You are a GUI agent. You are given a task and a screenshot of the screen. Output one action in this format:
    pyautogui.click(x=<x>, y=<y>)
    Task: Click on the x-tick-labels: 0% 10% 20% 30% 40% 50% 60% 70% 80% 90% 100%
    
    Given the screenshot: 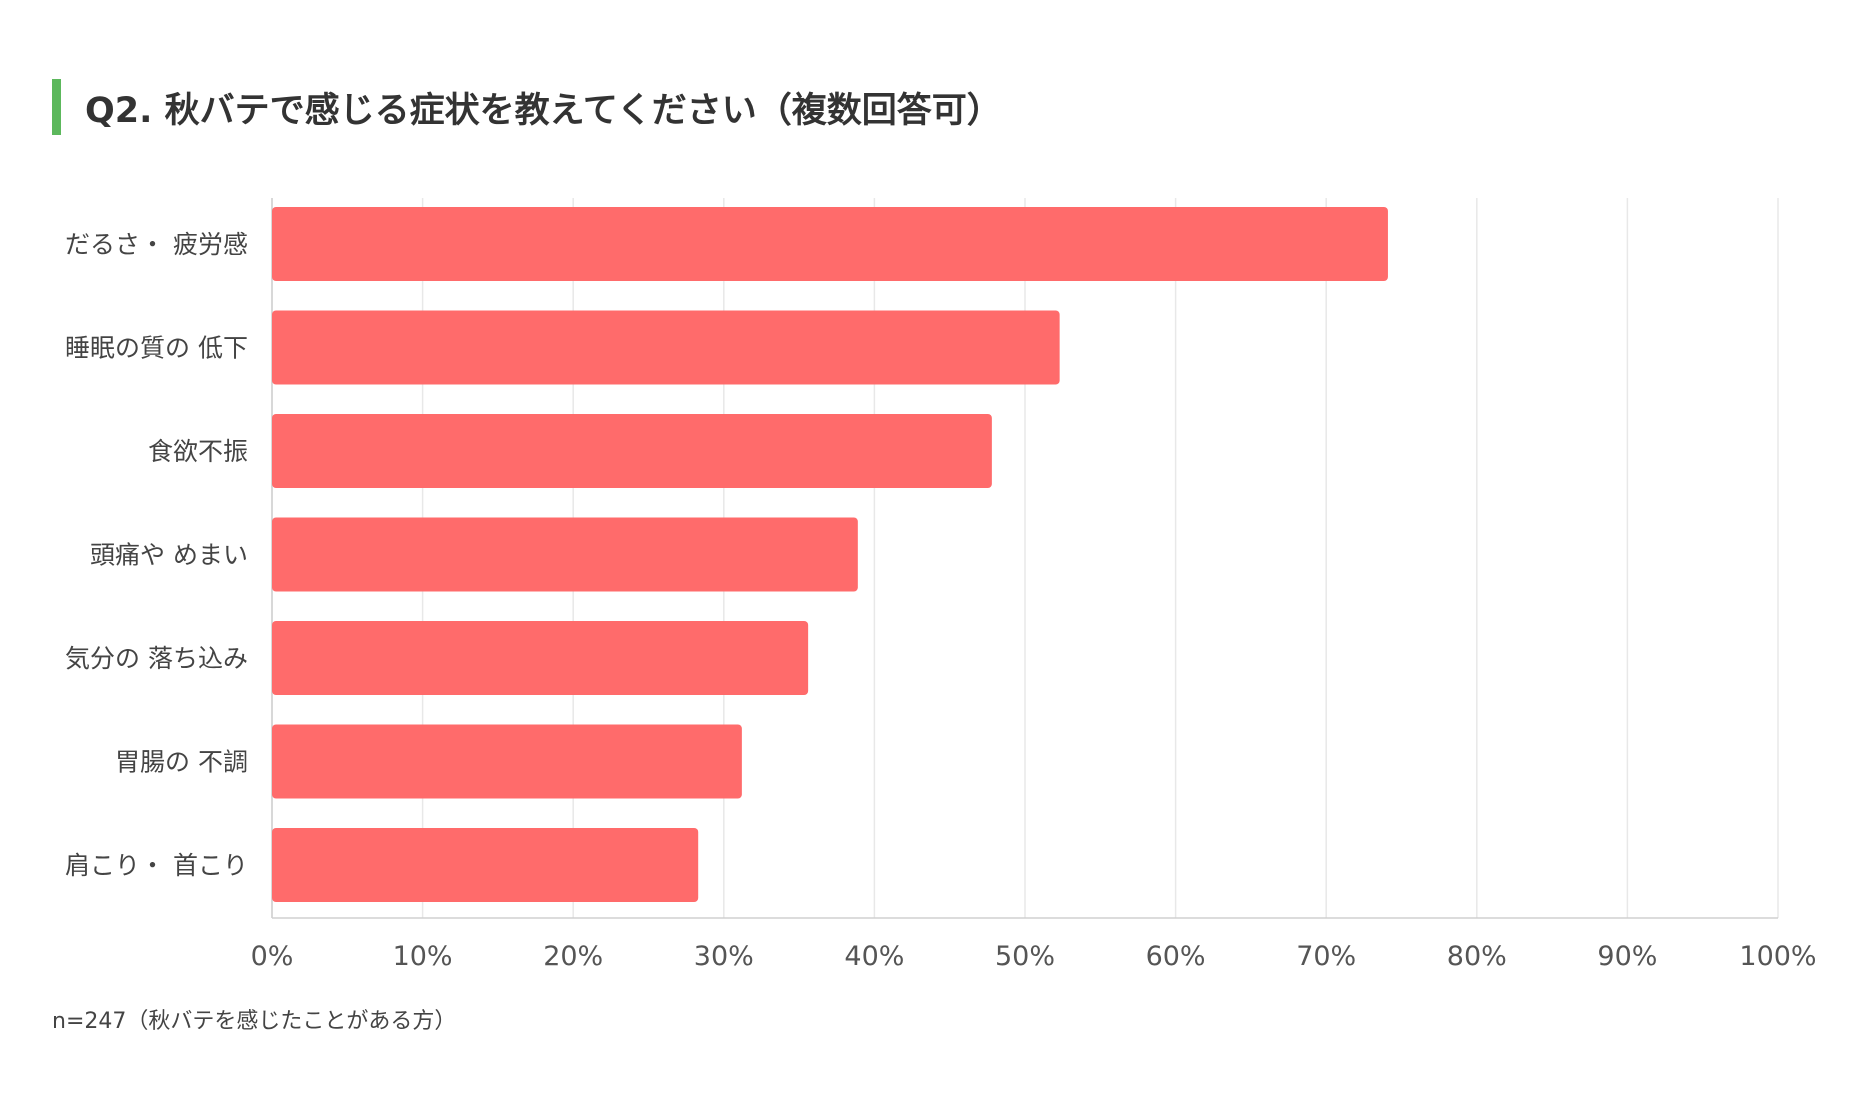 What is the action you would take?
    pyautogui.click(x=1034, y=956)
    